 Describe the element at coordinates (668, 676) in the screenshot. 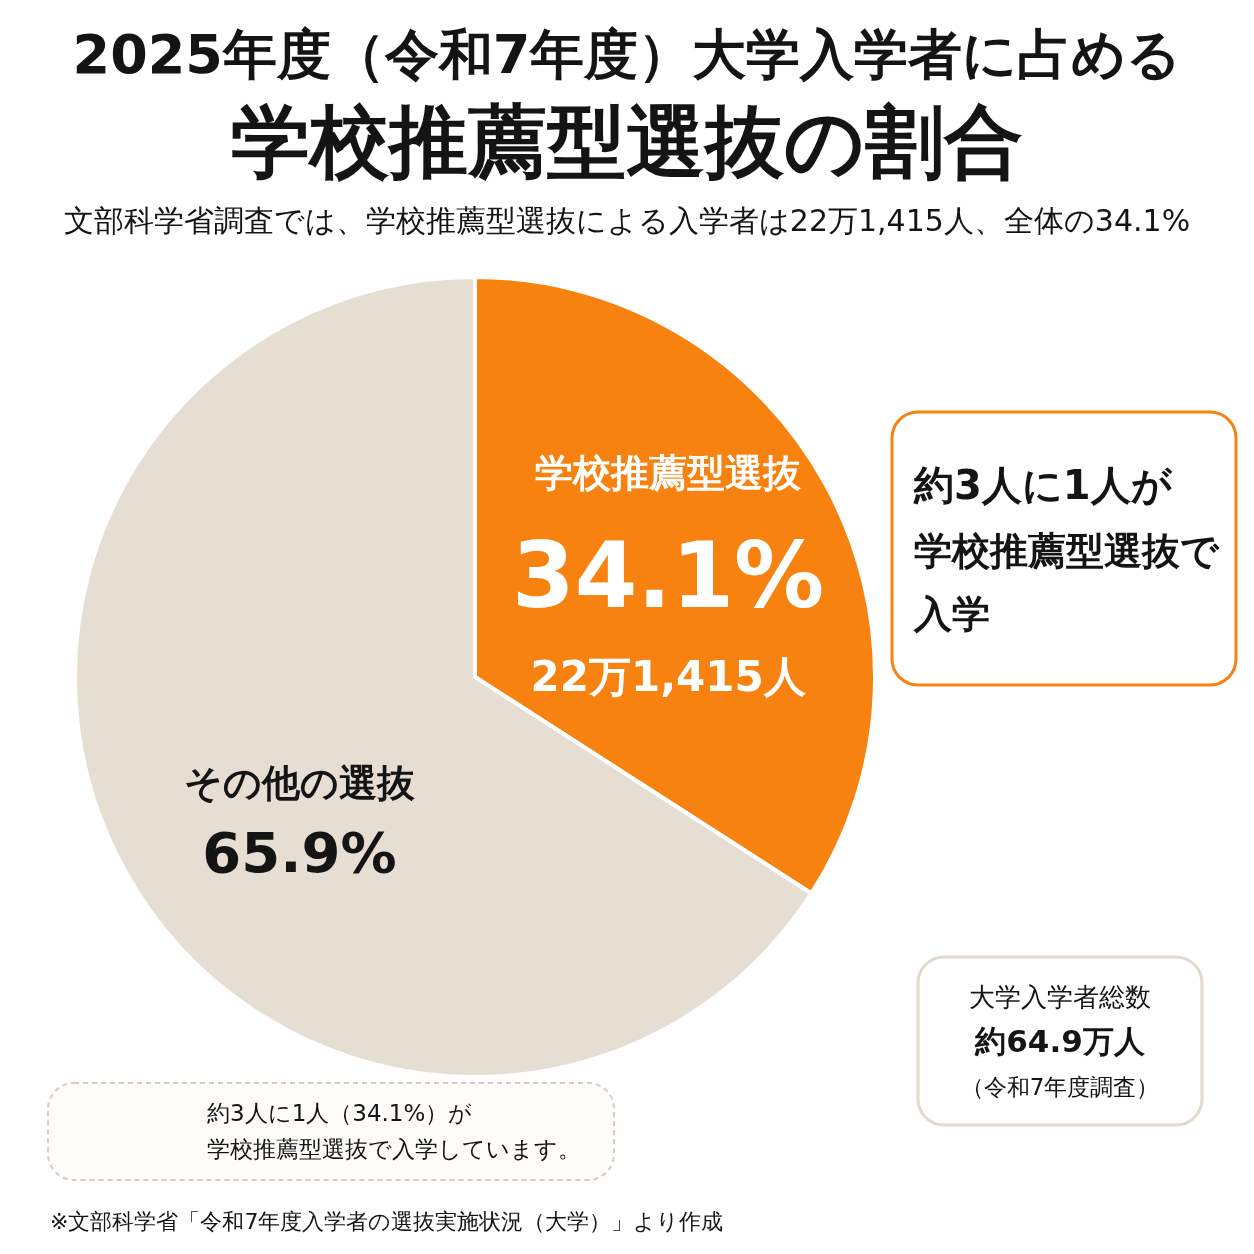

I see `text: 22万1,415人` at that location.